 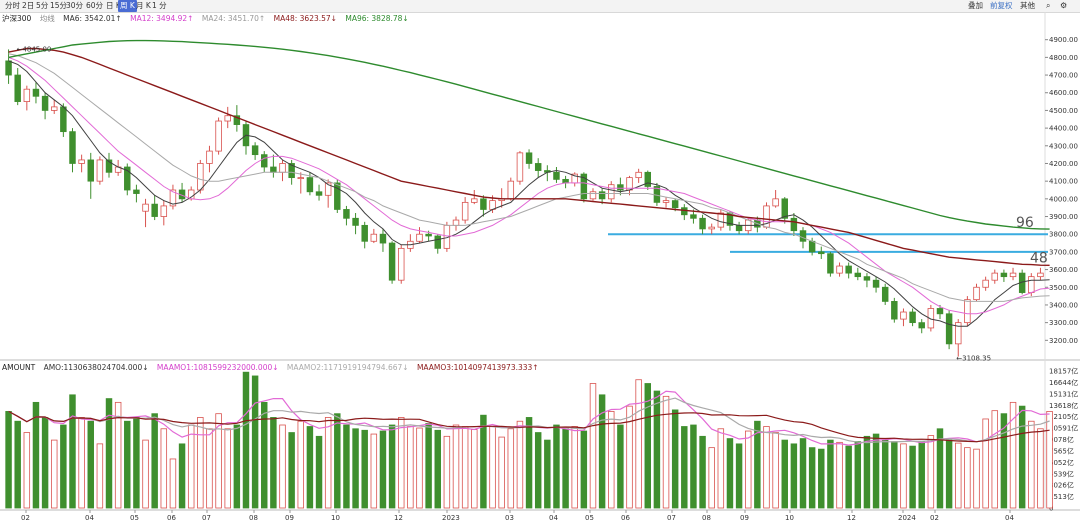 What do you see at coordinates (28, 5) in the screenshot?
I see `tab-1: 2日` at bounding box center [28, 5].